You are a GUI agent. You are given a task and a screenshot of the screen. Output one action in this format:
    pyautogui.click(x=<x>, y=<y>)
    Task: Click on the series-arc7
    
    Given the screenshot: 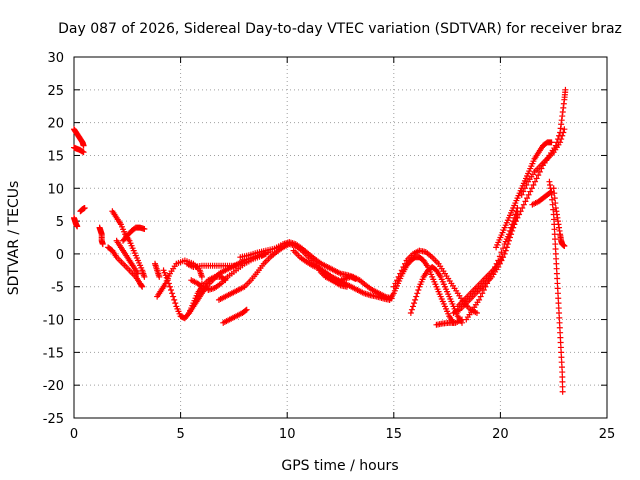 What is the action you would take?
    pyautogui.click(x=125, y=267)
    